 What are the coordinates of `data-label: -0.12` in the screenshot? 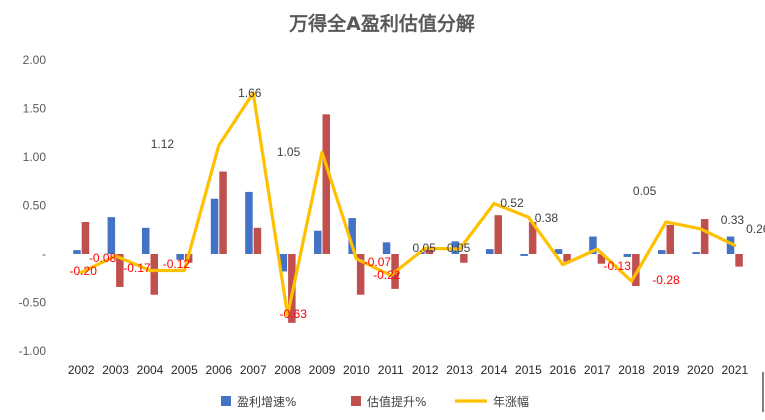 It's located at (177, 264).